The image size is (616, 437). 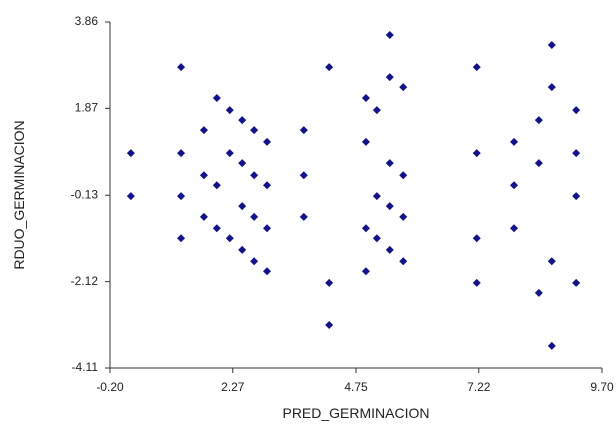 What do you see at coordinates (85, 367) in the screenshot?
I see `y-tick-label: -4.11` at bounding box center [85, 367].